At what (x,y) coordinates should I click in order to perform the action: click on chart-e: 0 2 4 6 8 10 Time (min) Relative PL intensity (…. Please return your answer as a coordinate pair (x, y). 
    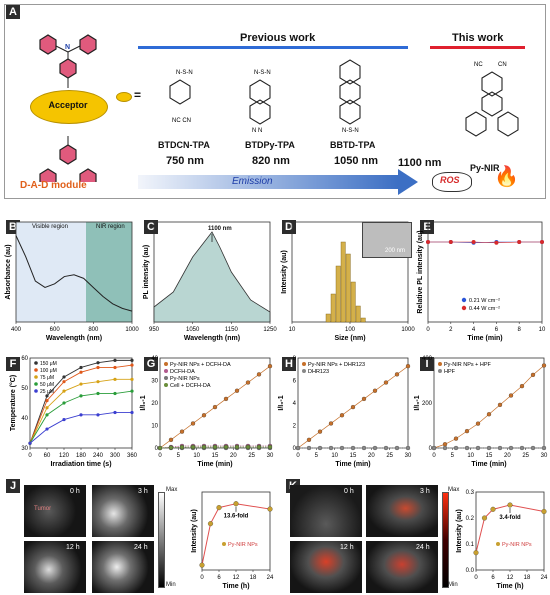
    Looking at the image, I should click on (481, 281).